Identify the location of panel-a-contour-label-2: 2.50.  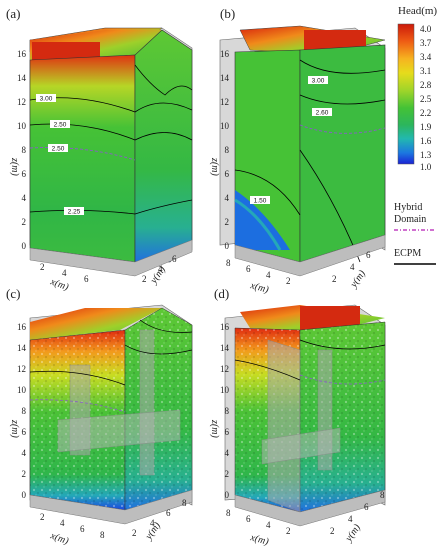
(60, 125).